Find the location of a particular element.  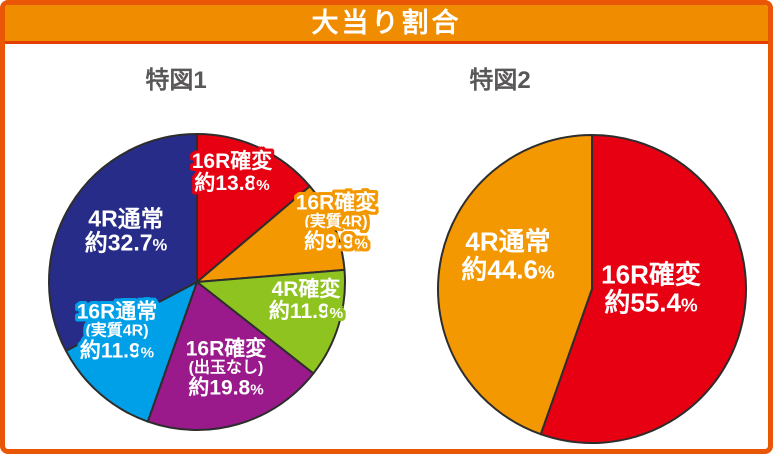

slice-qualifier: (出玉なし) is located at coordinates (226, 368).